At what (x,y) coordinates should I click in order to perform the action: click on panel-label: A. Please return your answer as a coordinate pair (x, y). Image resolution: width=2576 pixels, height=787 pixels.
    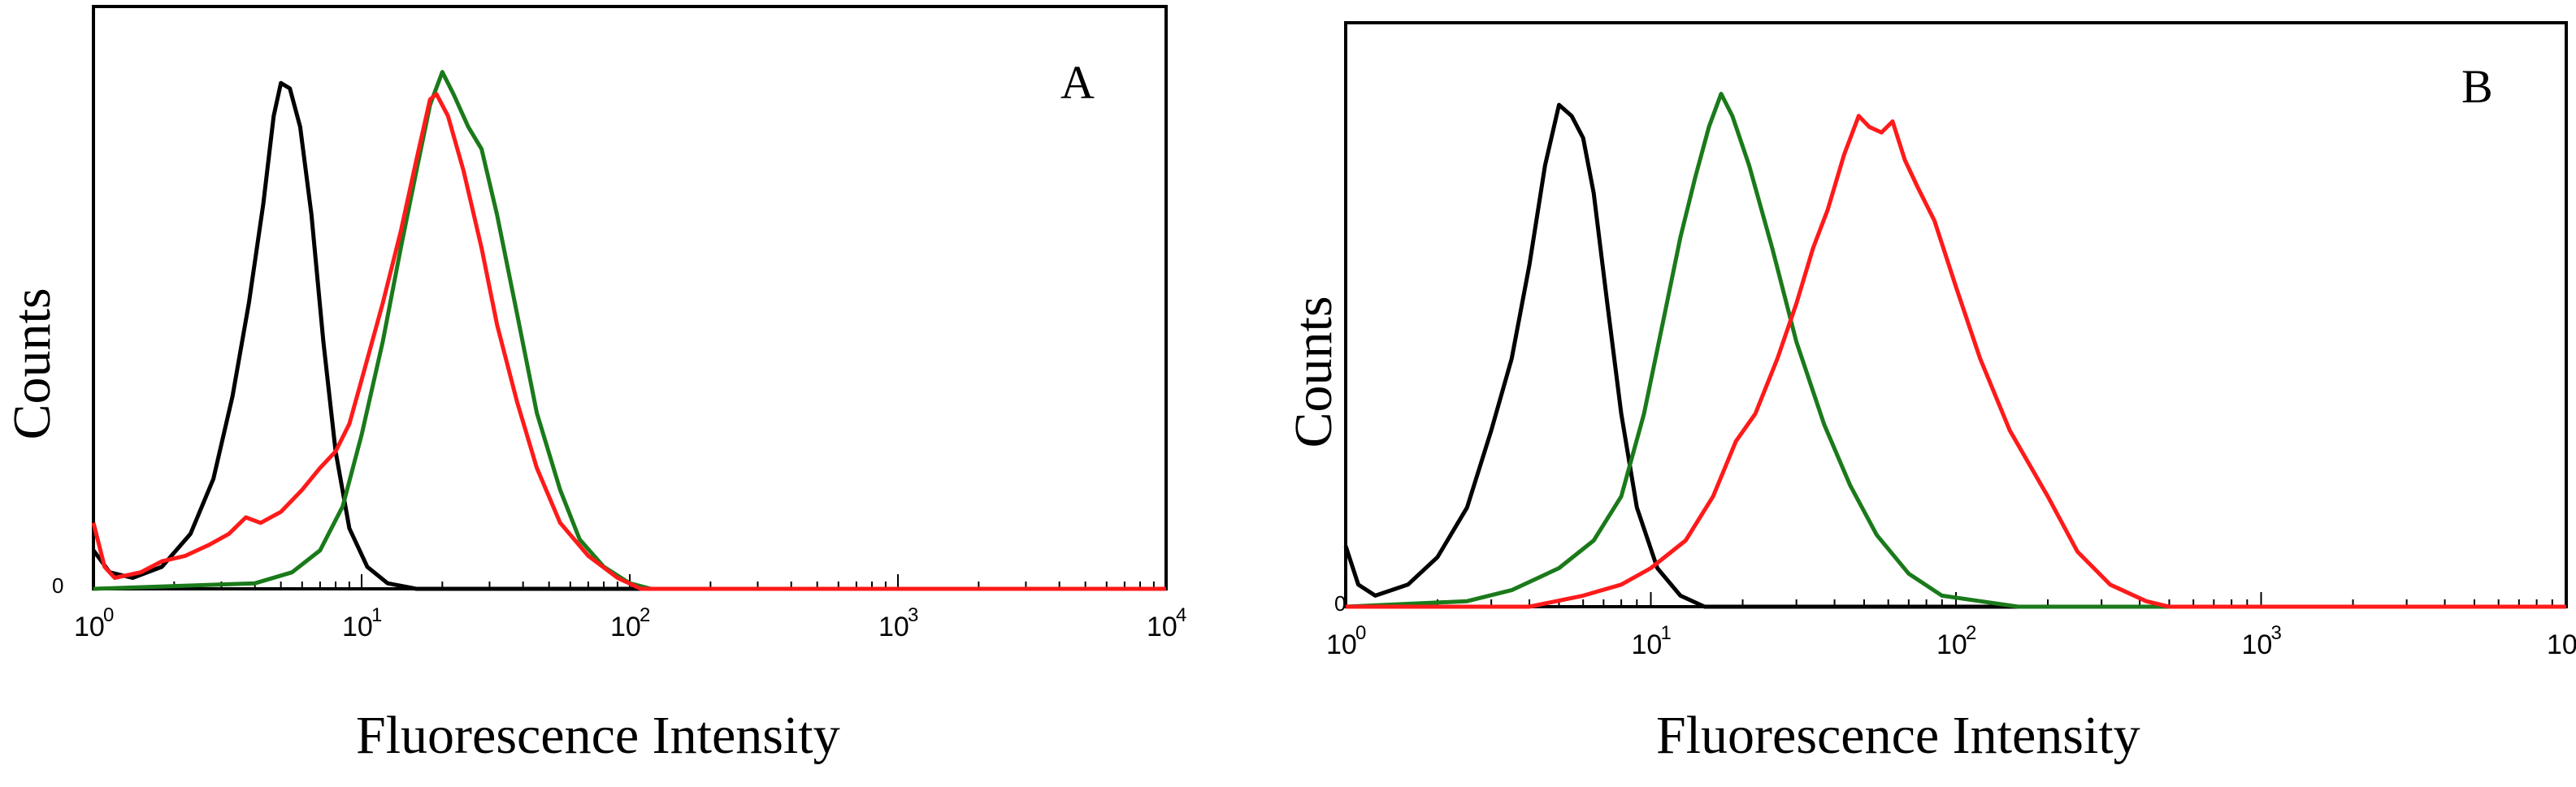
    Looking at the image, I should click on (1077, 82).